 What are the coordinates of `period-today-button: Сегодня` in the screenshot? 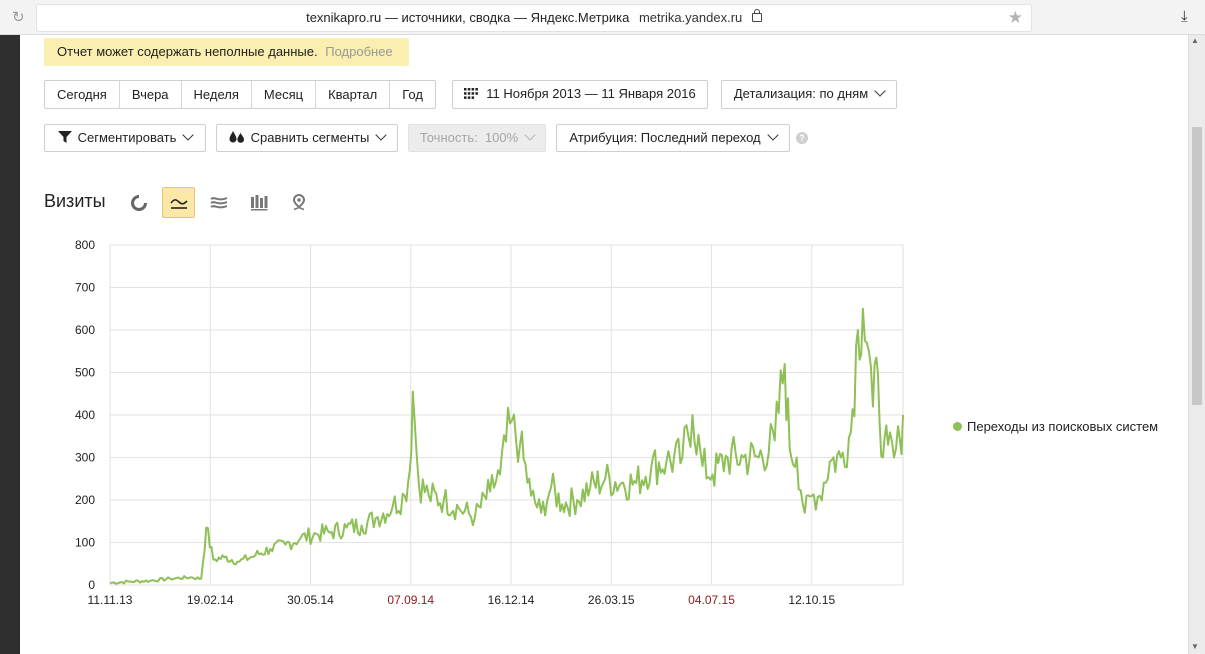 It's located at (82, 94).